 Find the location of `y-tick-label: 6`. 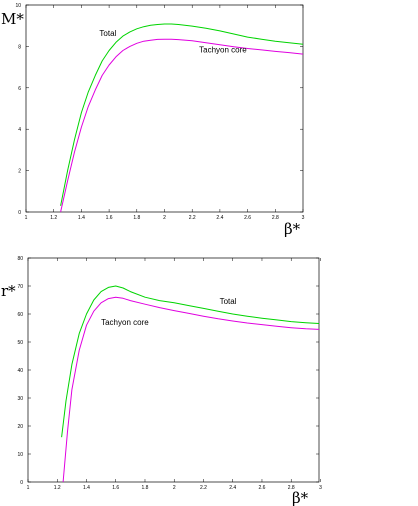

y-tick-label: 6 is located at coordinates (19, 89).